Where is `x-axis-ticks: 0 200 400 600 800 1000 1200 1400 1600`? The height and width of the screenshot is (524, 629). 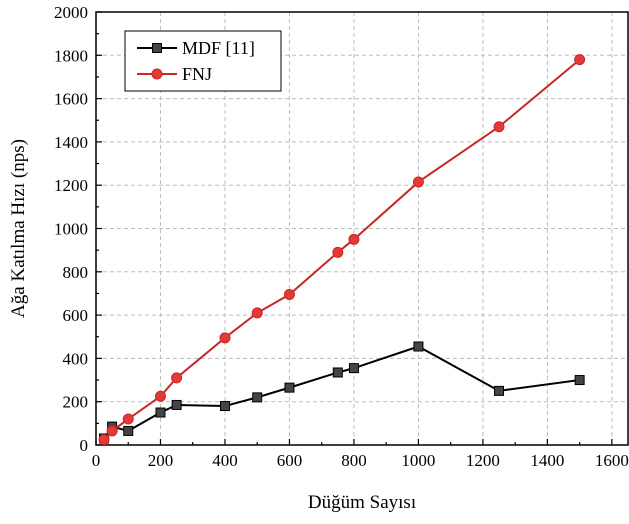 x-axis-ticks: 0 200 400 600 800 1000 1200 1400 1600 is located at coordinates (360, 454).